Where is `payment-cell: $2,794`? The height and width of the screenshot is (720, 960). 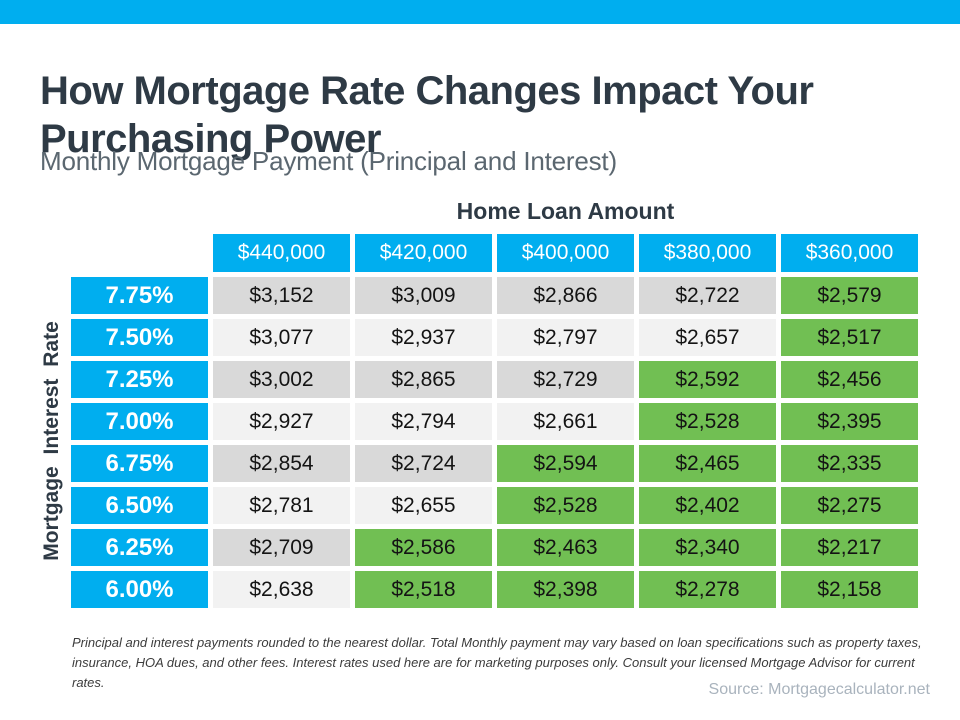 payment-cell: $2,794 is located at coordinates (423, 421).